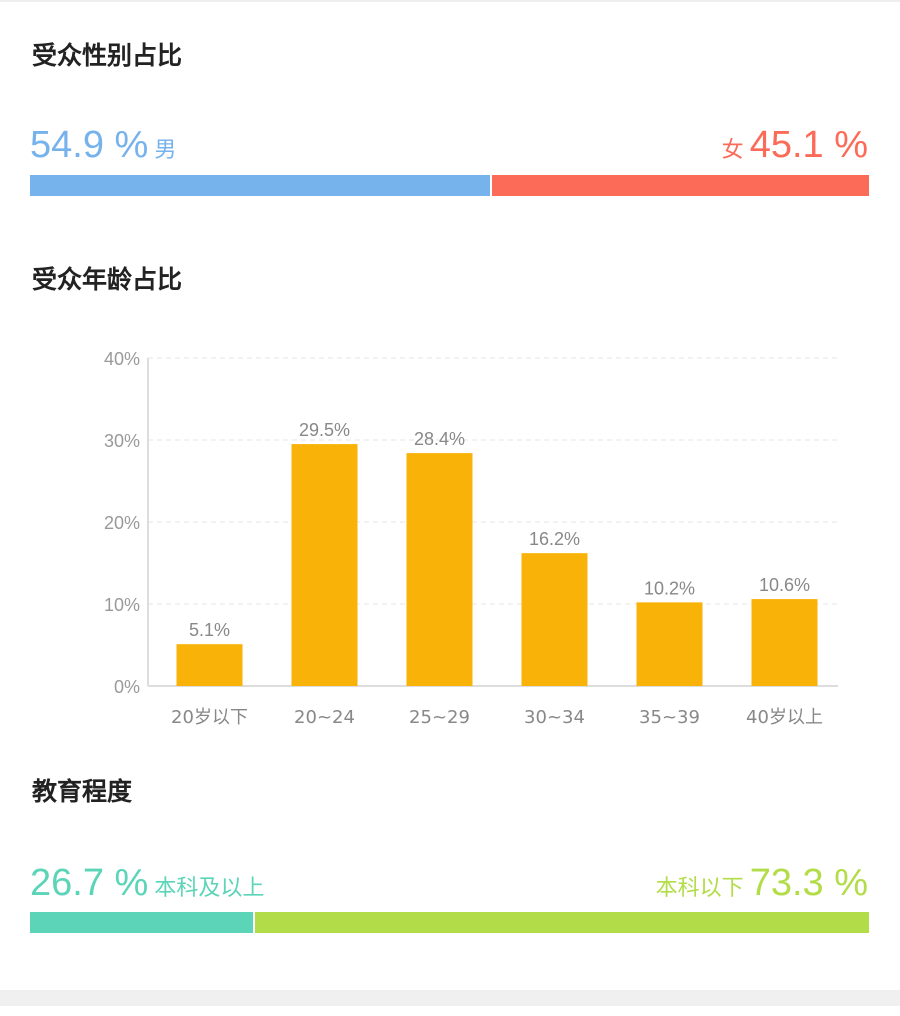  Describe the element at coordinates (680, 185) in the screenshot. I see `female-bar` at that location.